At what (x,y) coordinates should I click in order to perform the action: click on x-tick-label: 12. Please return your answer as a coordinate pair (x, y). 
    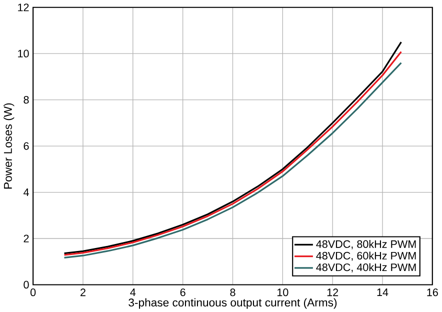
    Looking at the image, I should click on (332, 292).